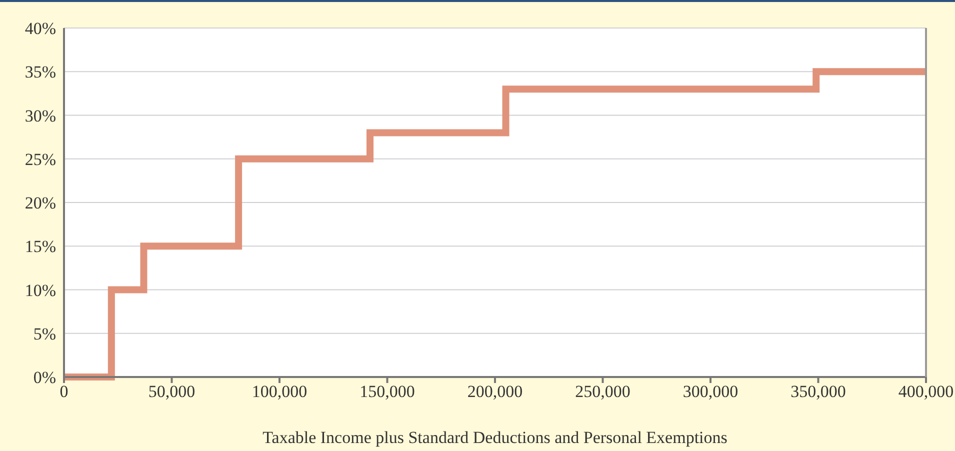 The image size is (955, 451). Describe the element at coordinates (40, 246) in the screenshot. I see `y-tick-label: 15%` at that location.